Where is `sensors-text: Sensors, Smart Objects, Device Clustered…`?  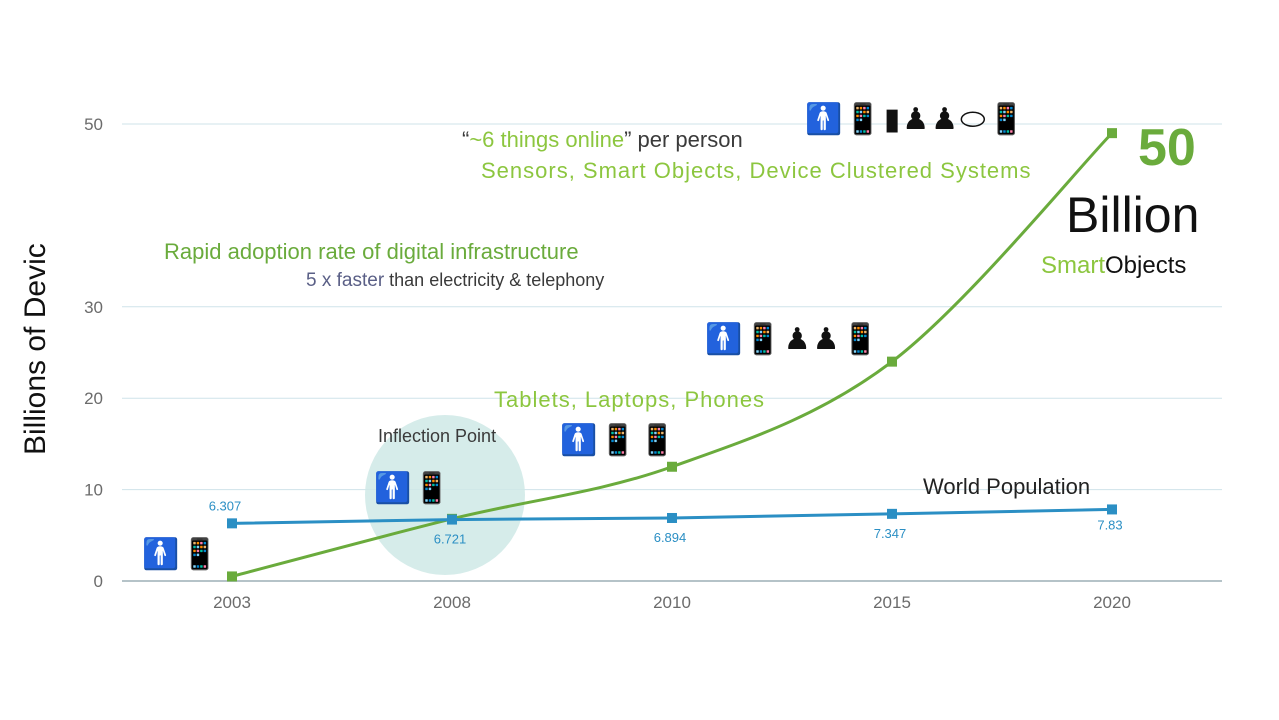 sensors-text: Sensors, Smart Objects, Device Clustered… is located at coordinates (756, 170).